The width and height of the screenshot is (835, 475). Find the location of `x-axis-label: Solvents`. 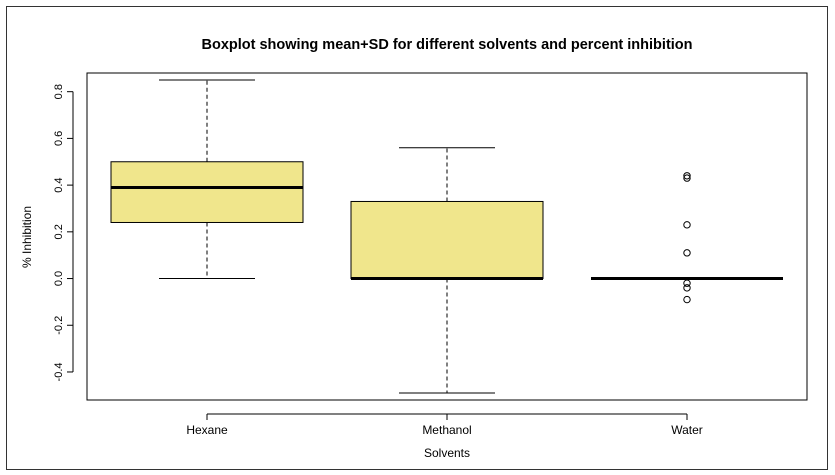

x-axis-label: Solvents is located at coordinates (447, 453).